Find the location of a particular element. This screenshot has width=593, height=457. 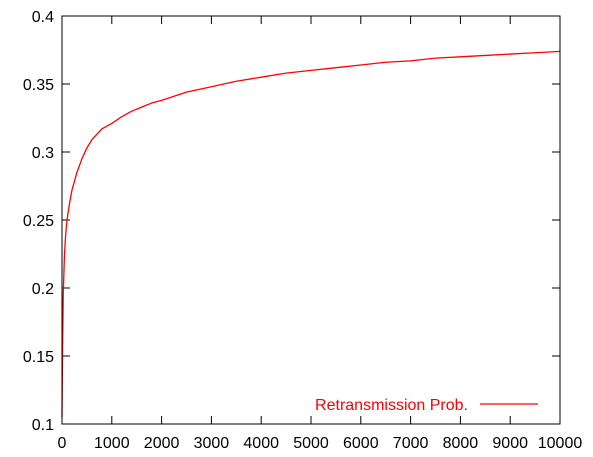

legend: Retransmission Prob. is located at coordinates (426, 405).